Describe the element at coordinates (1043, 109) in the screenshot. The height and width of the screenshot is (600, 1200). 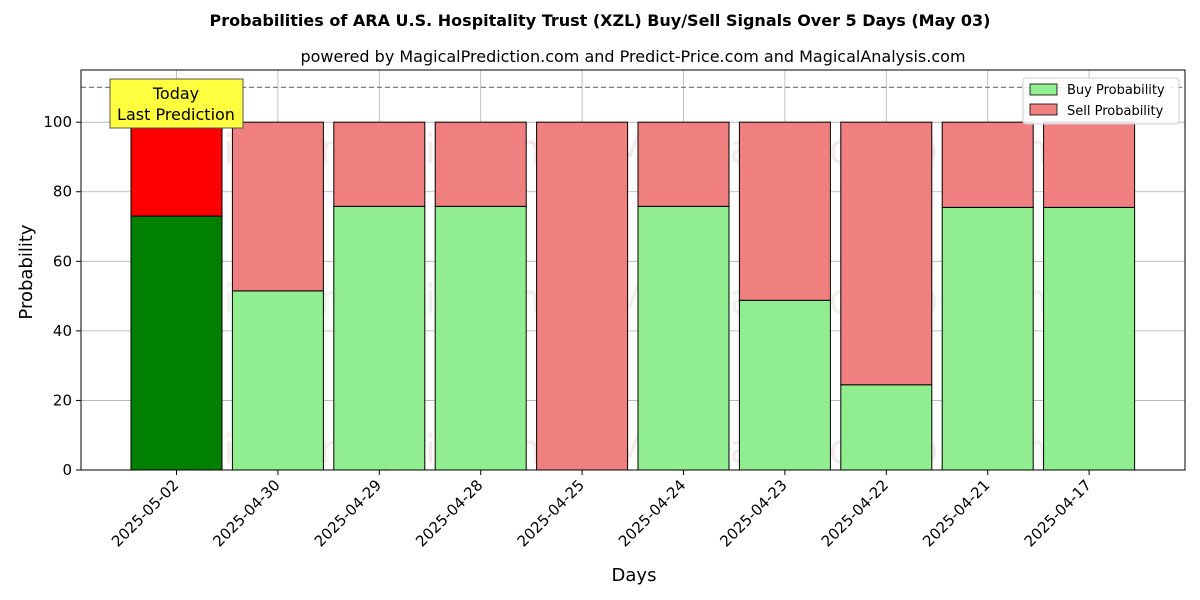
I see `legend-swatch-sell` at that location.